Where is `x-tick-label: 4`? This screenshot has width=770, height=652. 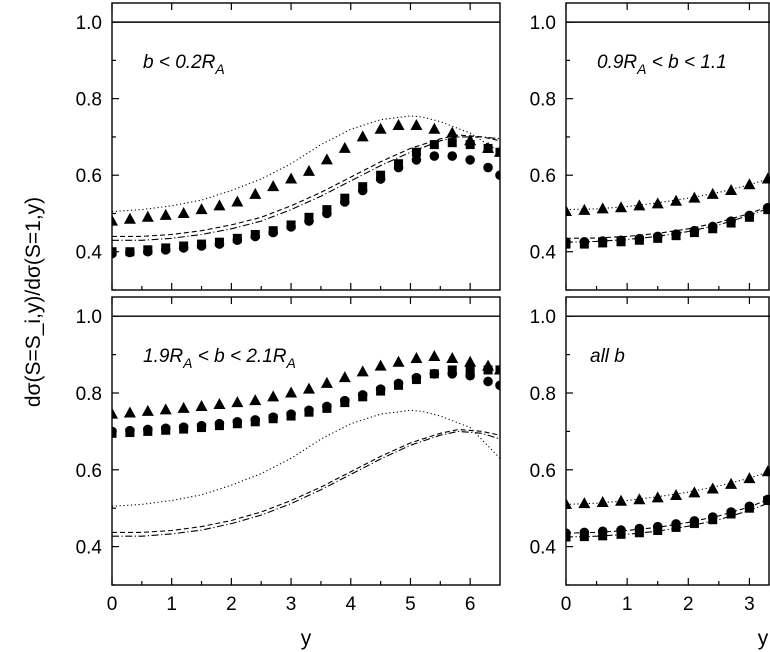
x-tick-label: 4 is located at coordinates (350, 604).